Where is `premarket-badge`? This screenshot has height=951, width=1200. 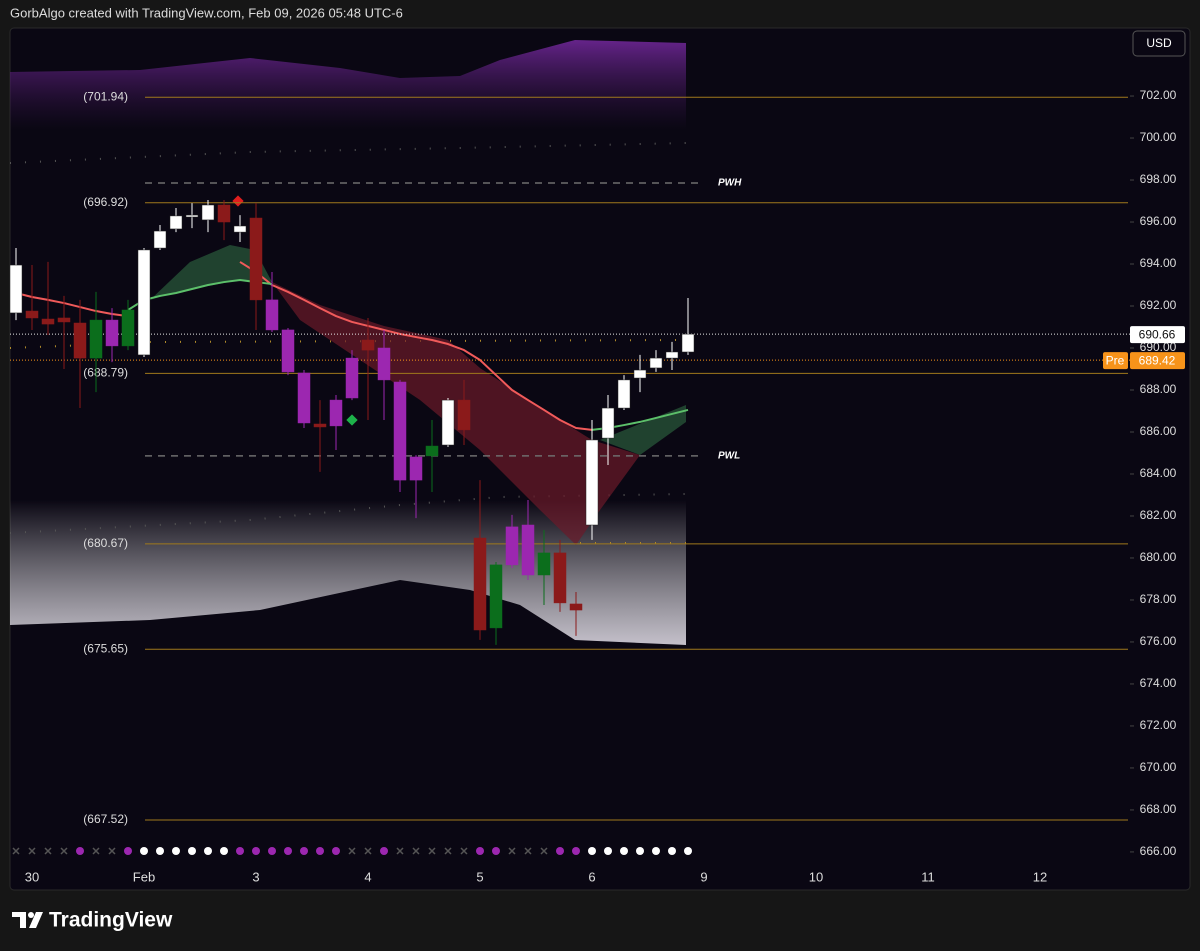
premarket-badge is located at coordinates (1157, 361).